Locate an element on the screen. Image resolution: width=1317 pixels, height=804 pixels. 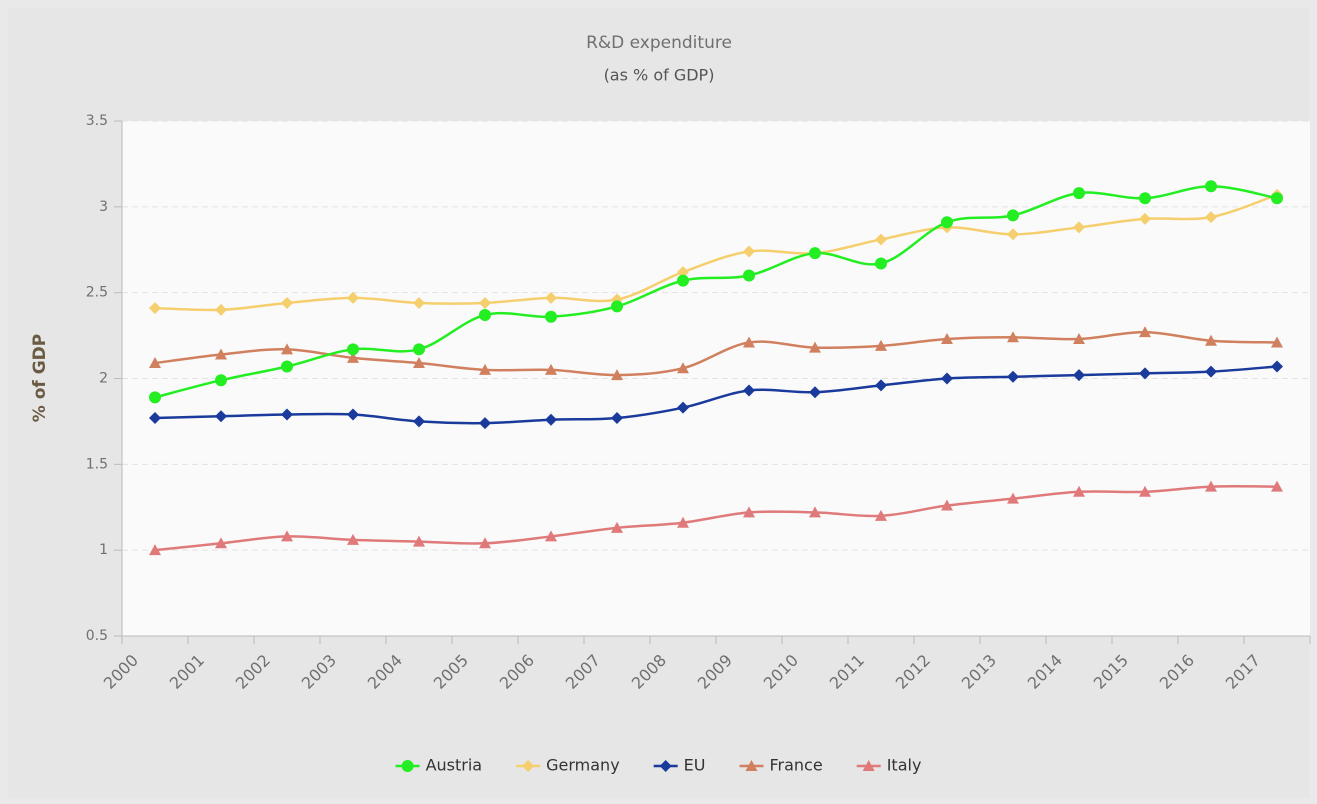
legend-label: France is located at coordinates (795, 765).